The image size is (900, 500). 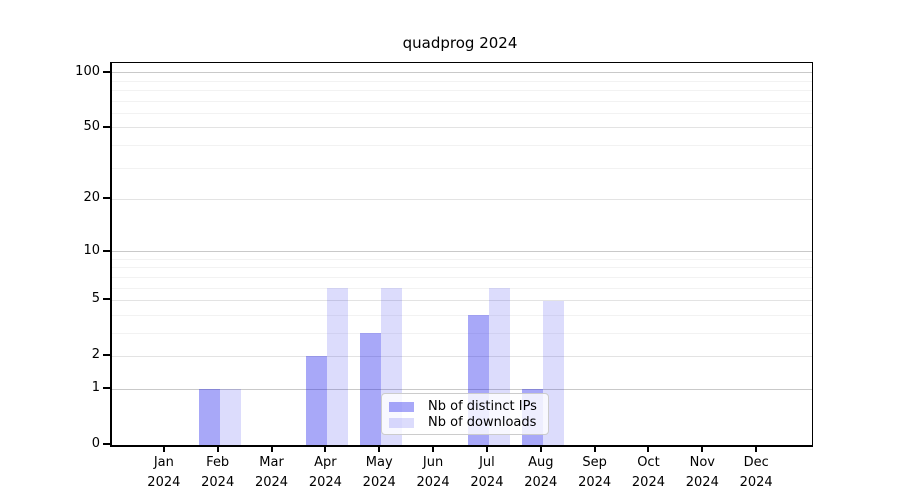 I want to click on legend-swatch-downloads, so click(x=401, y=423).